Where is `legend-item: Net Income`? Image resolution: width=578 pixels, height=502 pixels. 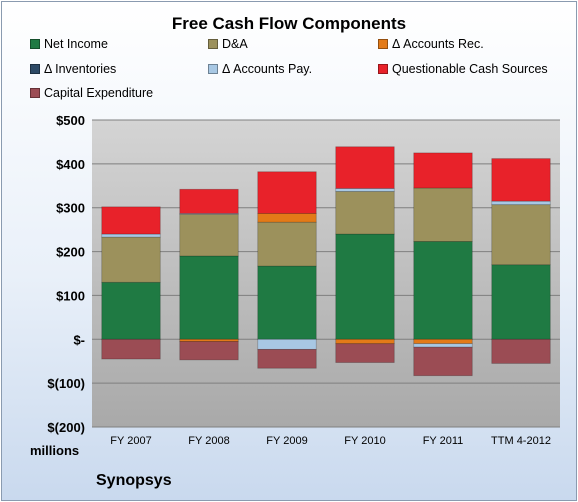
legend-item: Net Income is located at coordinates (69, 44).